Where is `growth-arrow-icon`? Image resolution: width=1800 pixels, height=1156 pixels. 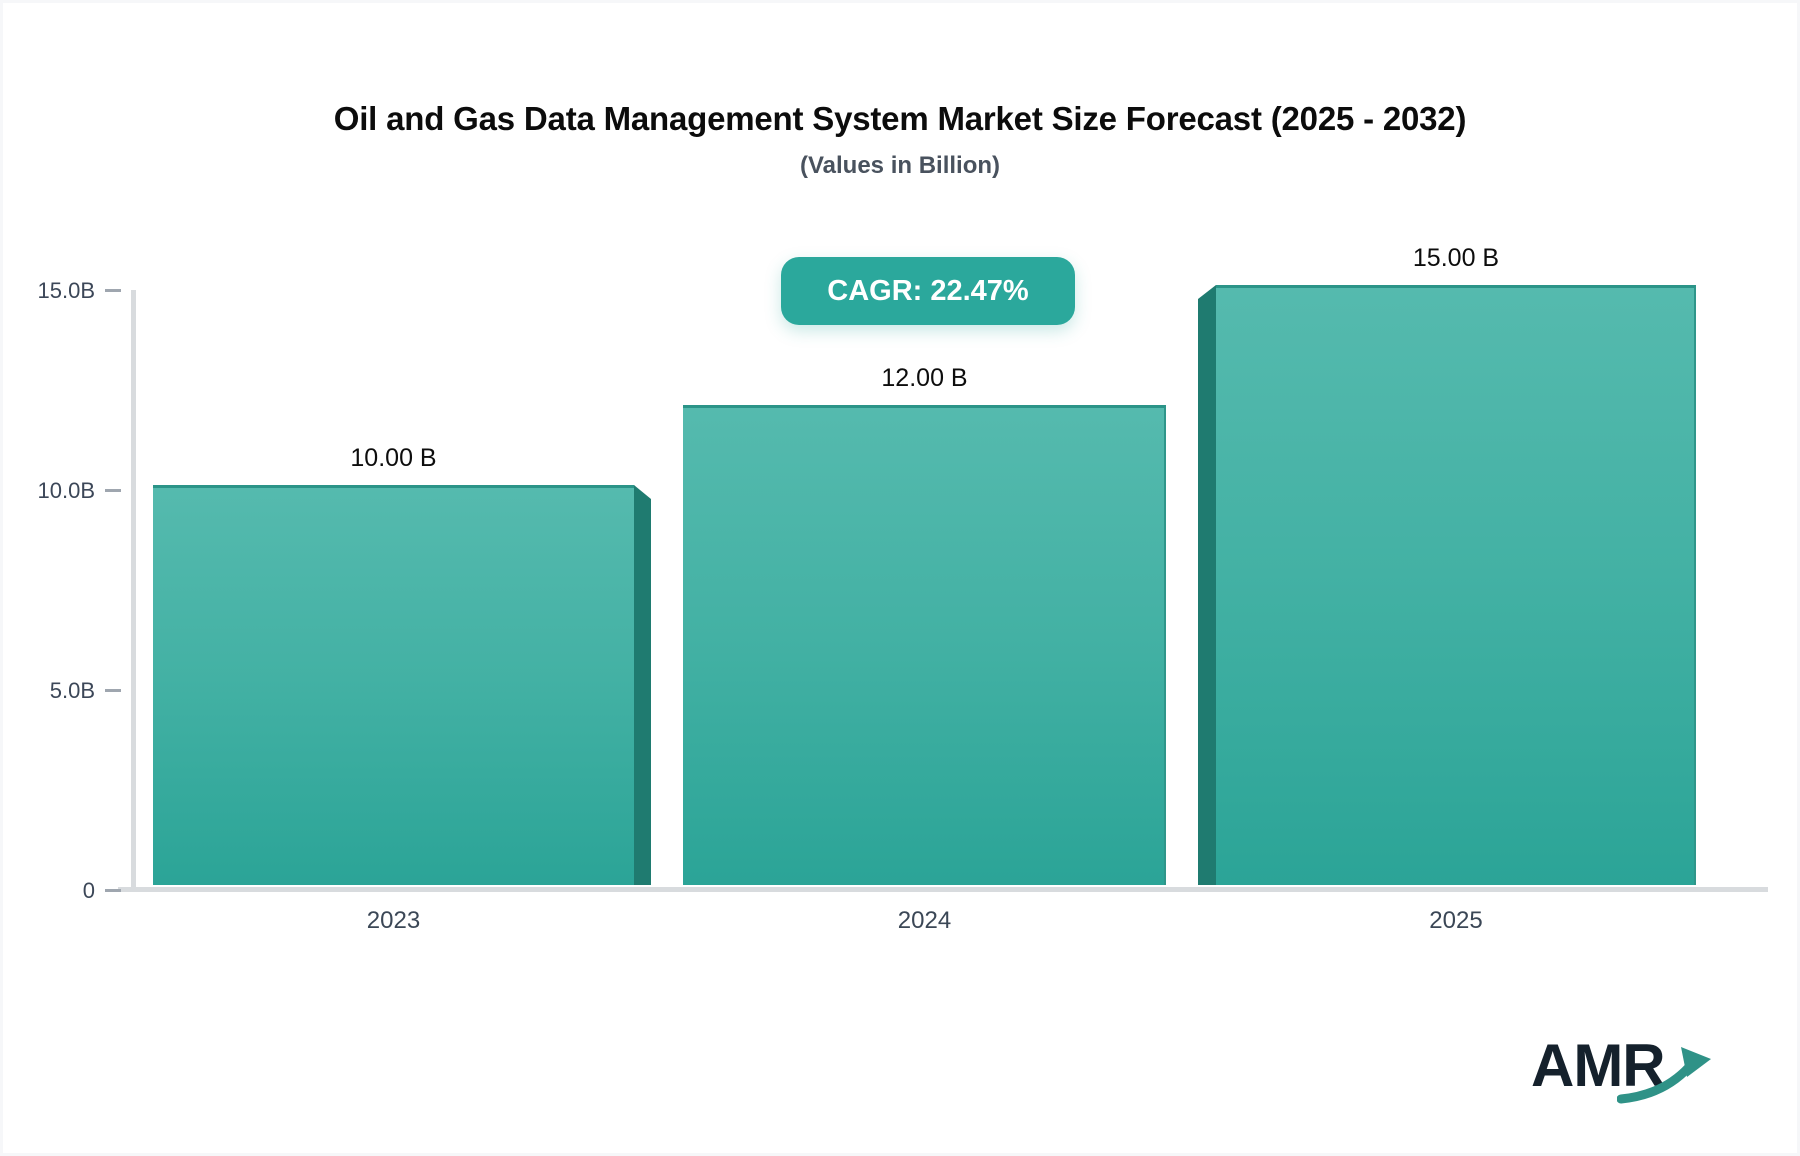 growth-arrow-icon is located at coordinates (1664, 1077).